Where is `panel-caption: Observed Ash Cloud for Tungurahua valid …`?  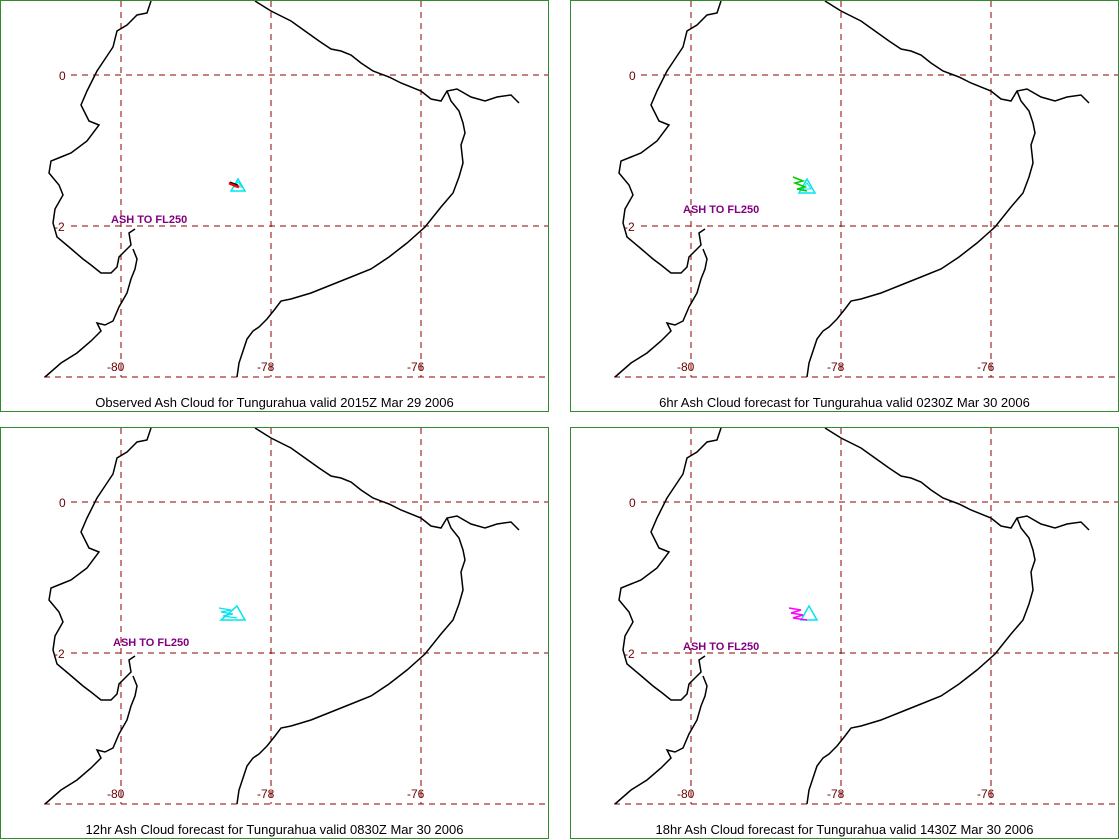
panel-caption: Observed Ash Cloud for Tungurahua valid … is located at coordinates (274, 402).